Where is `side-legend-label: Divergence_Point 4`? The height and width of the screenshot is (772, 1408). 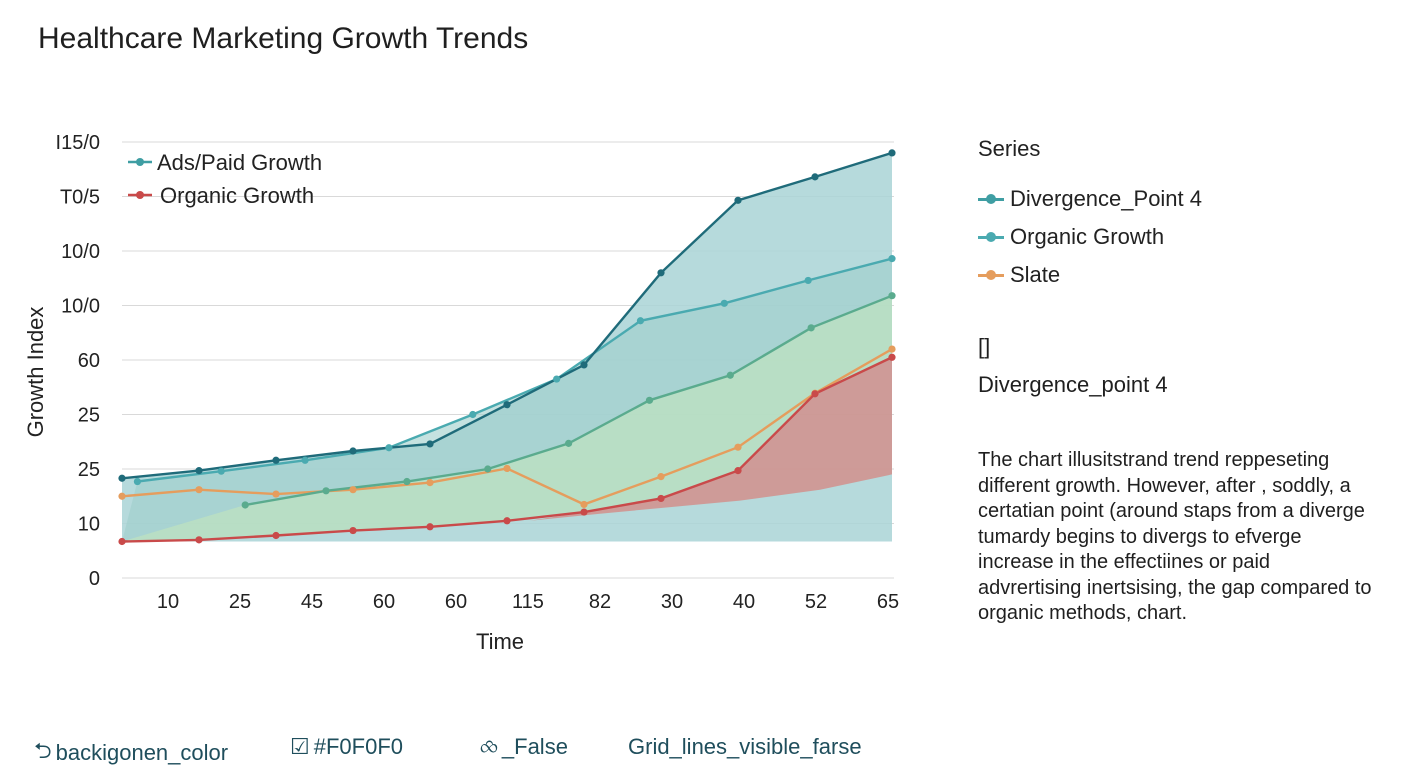
side-legend-label: Divergence_Point 4 is located at coordinates (1106, 198).